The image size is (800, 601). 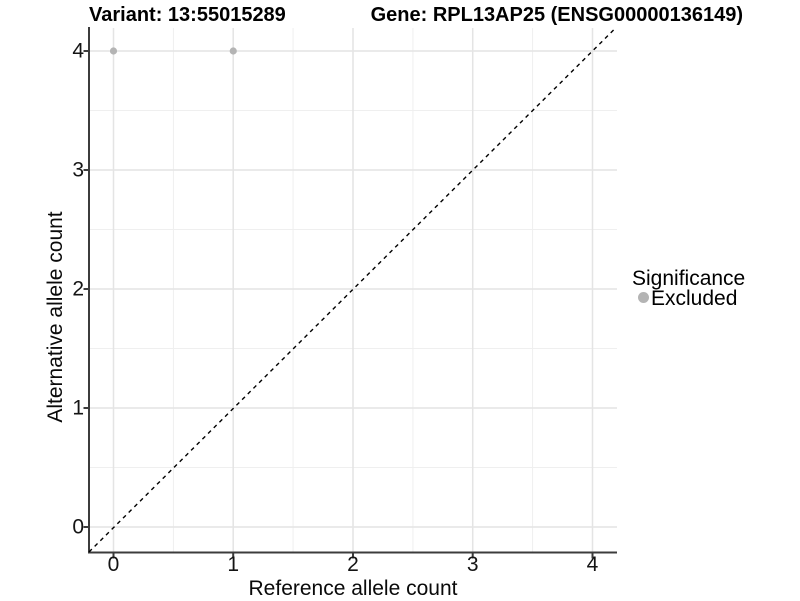 I want to click on legend-point-icon, so click(x=643, y=297).